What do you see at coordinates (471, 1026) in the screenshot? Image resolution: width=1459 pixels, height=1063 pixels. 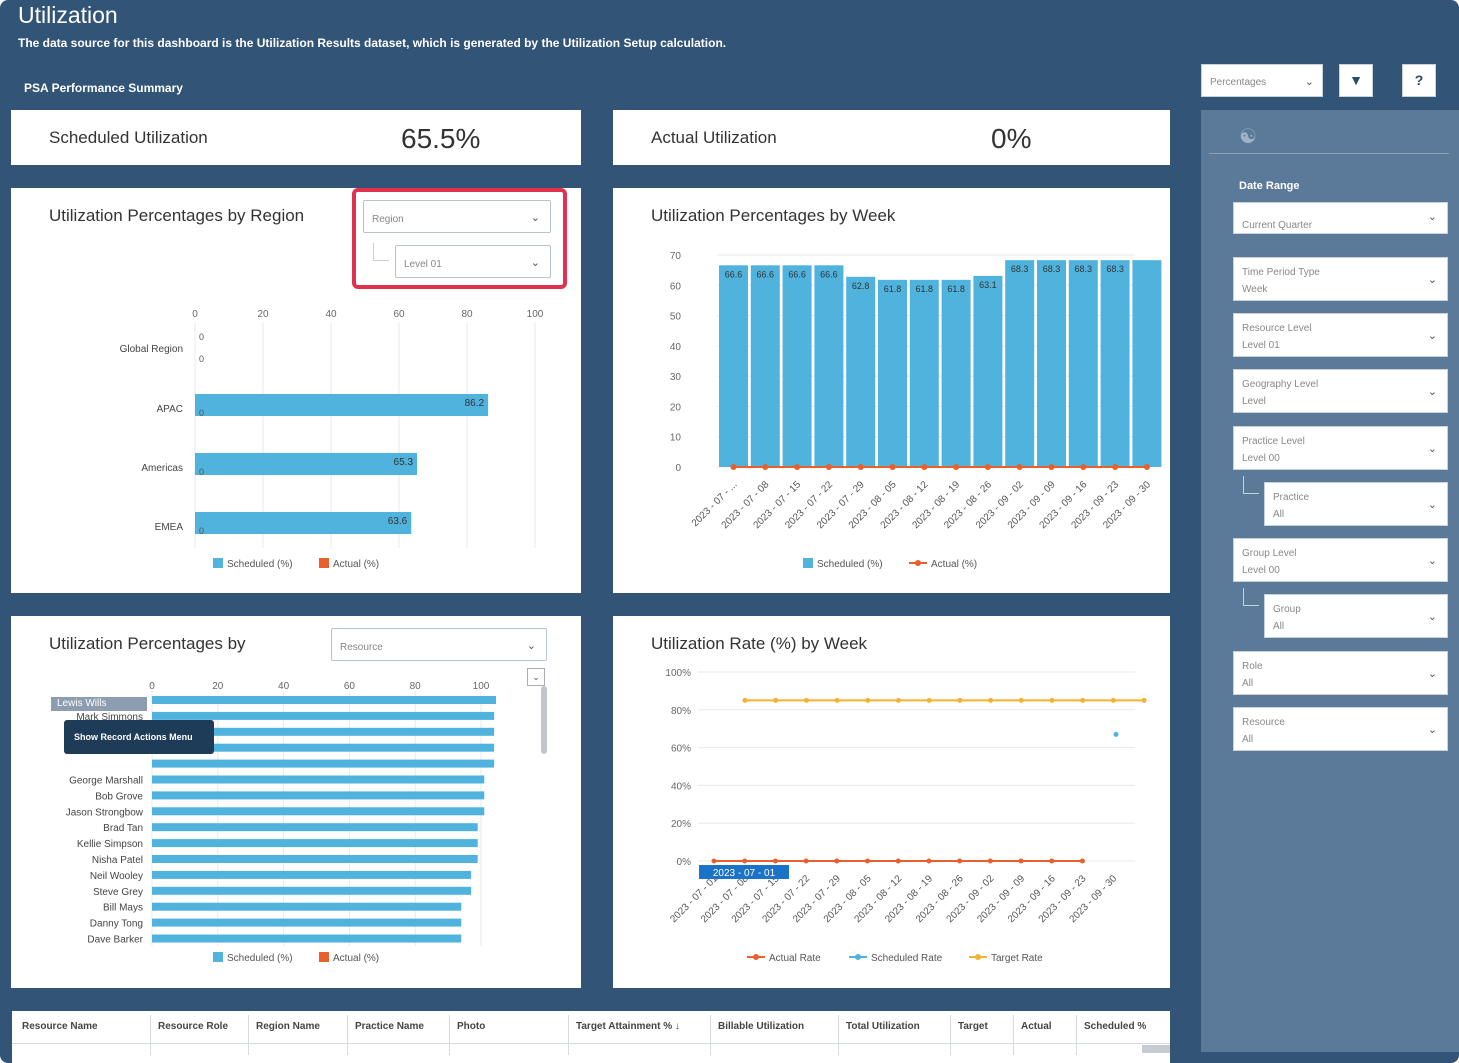 I see `column-header: Photo` at bounding box center [471, 1026].